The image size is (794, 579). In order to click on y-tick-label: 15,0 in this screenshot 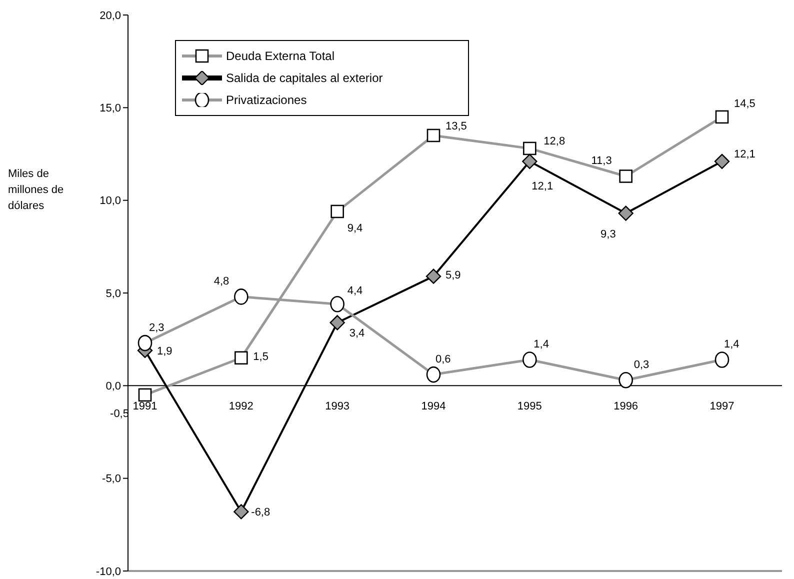, I will do `click(110, 108)`.